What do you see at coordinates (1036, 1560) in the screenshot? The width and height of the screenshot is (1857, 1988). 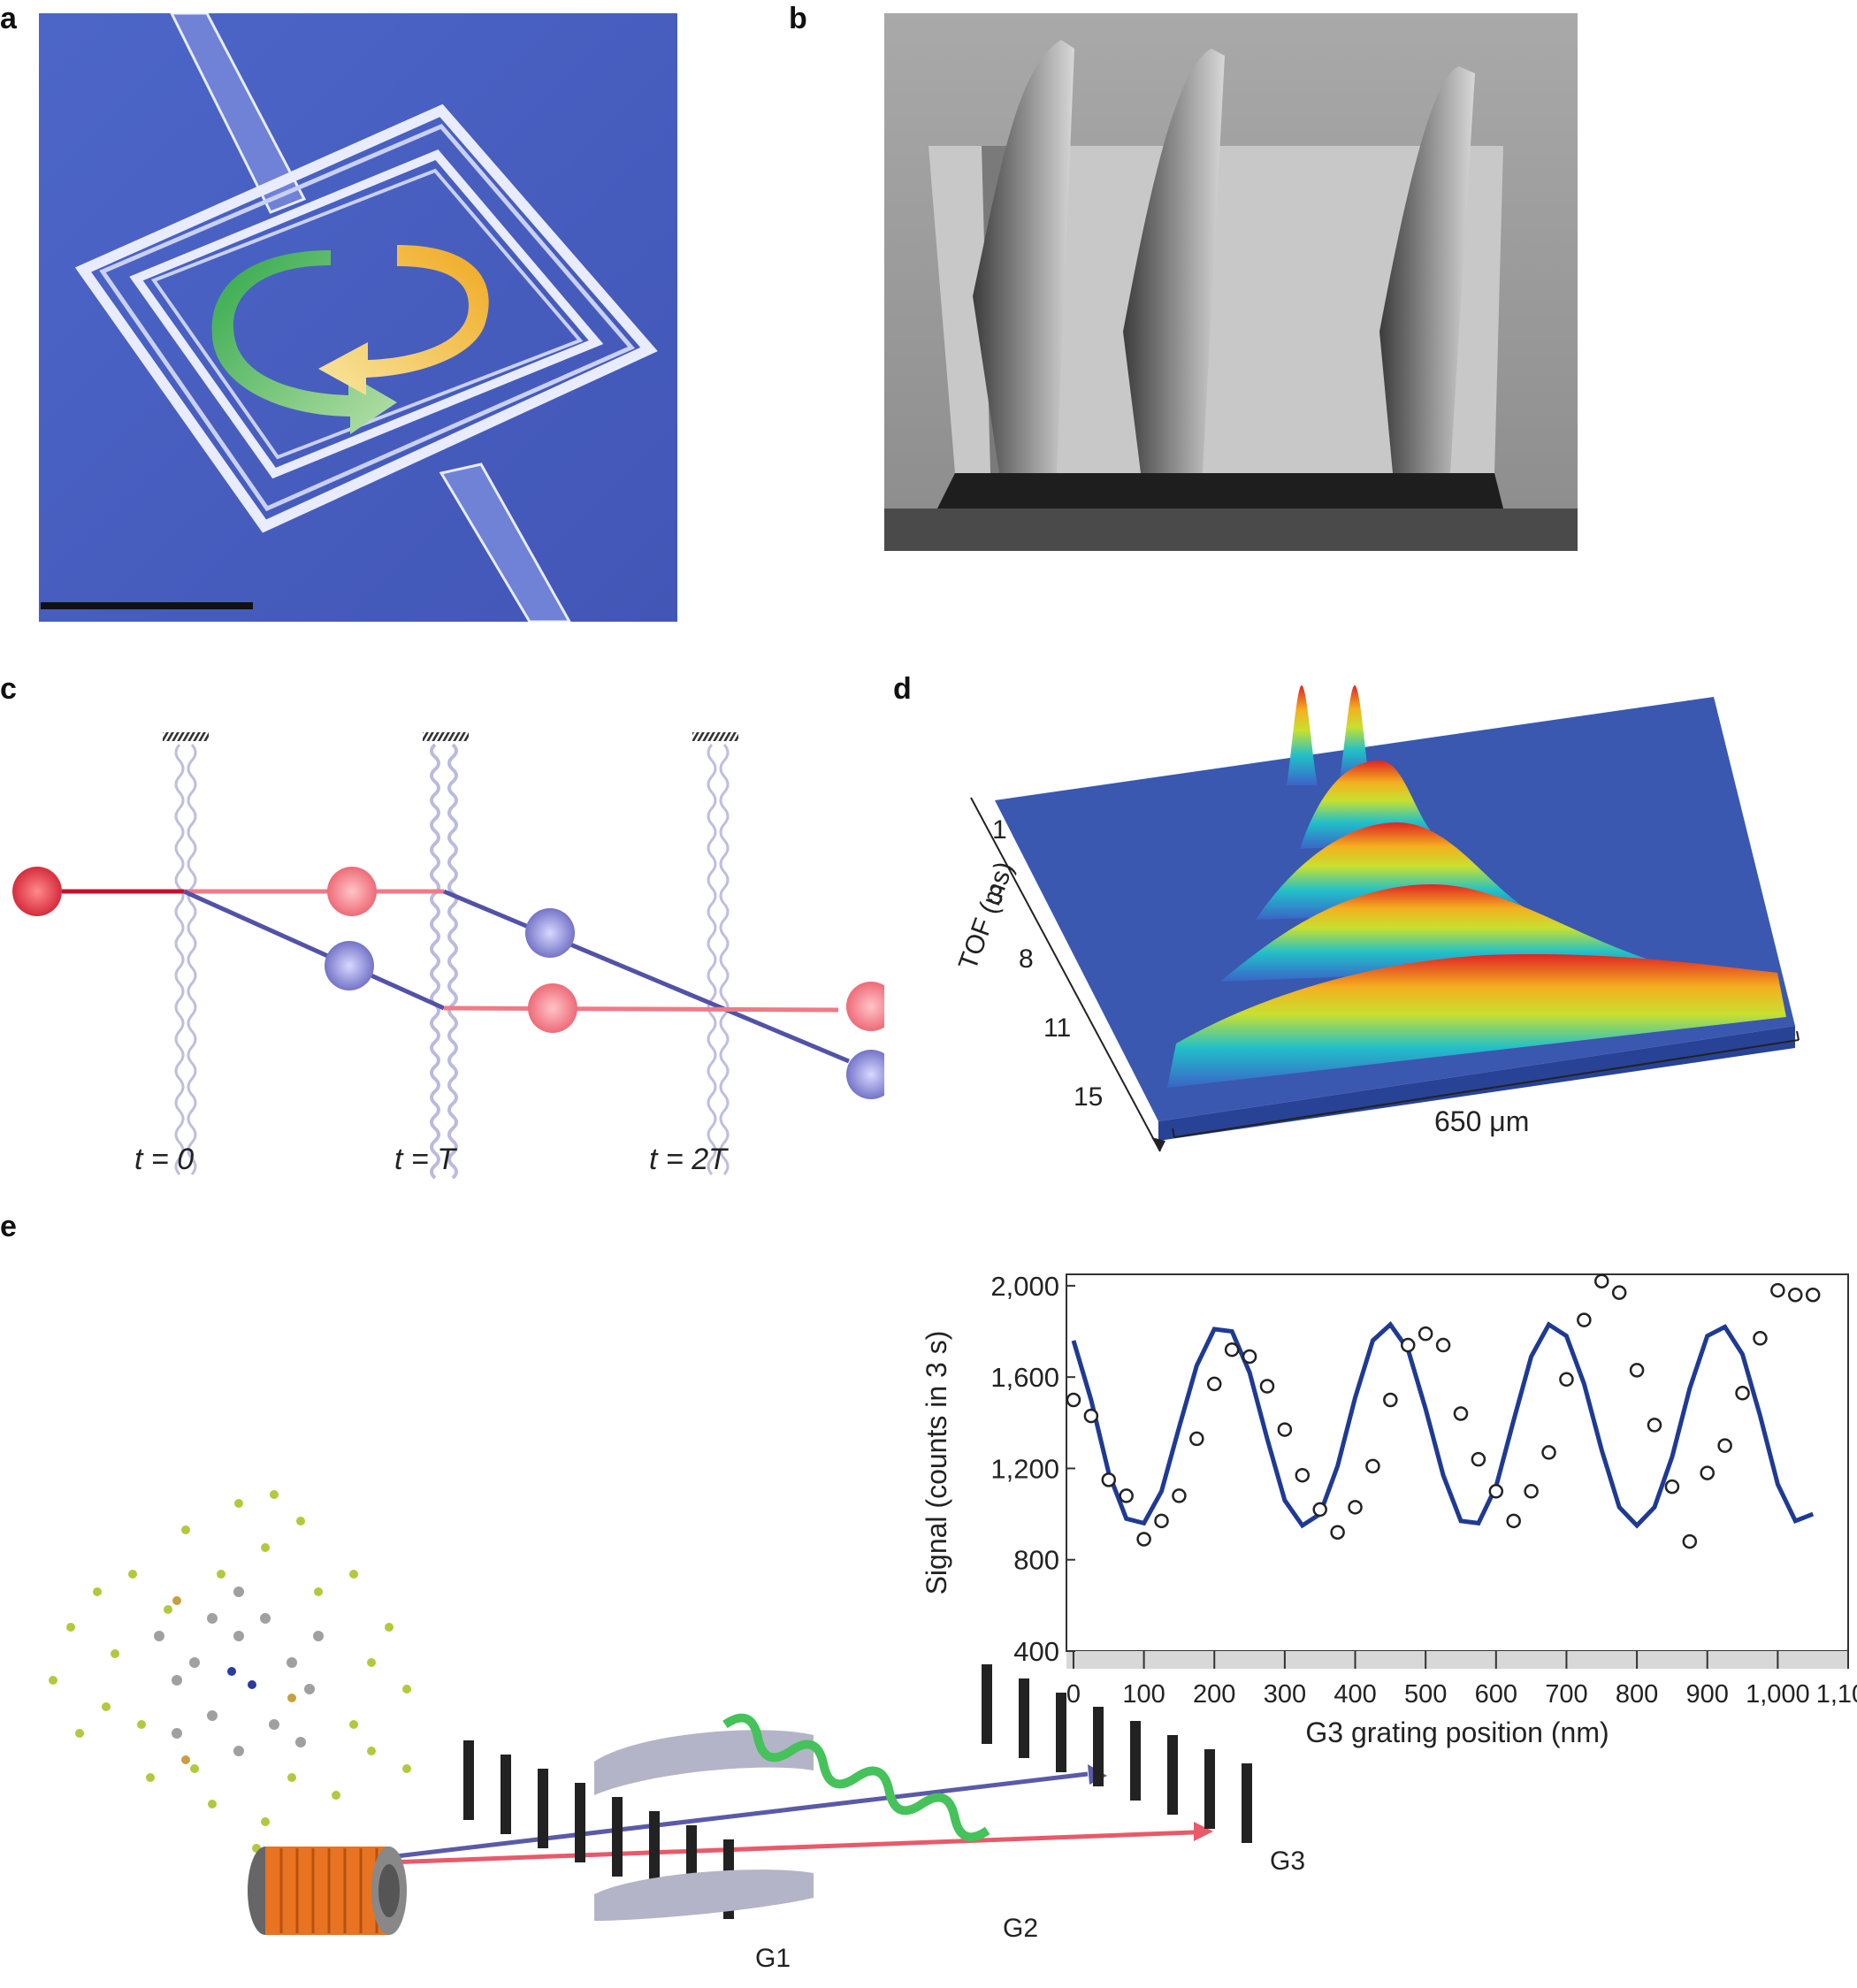 I see `y-tick-label: 800` at bounding box center [1036, 1560].